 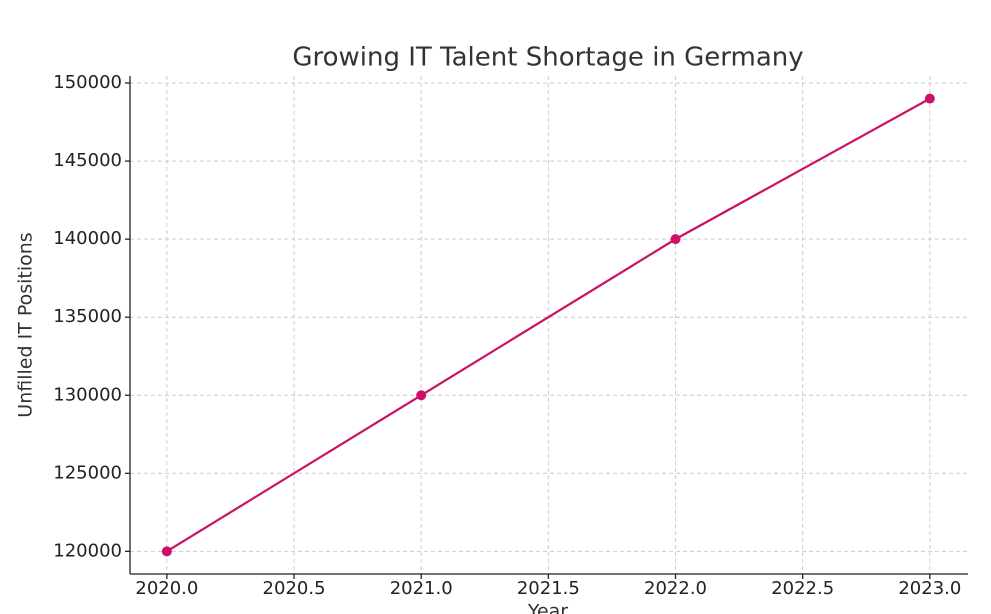 I want to click on chart-title: Growing IT Talent Shortage in Germany, so click(x=547, y=58).